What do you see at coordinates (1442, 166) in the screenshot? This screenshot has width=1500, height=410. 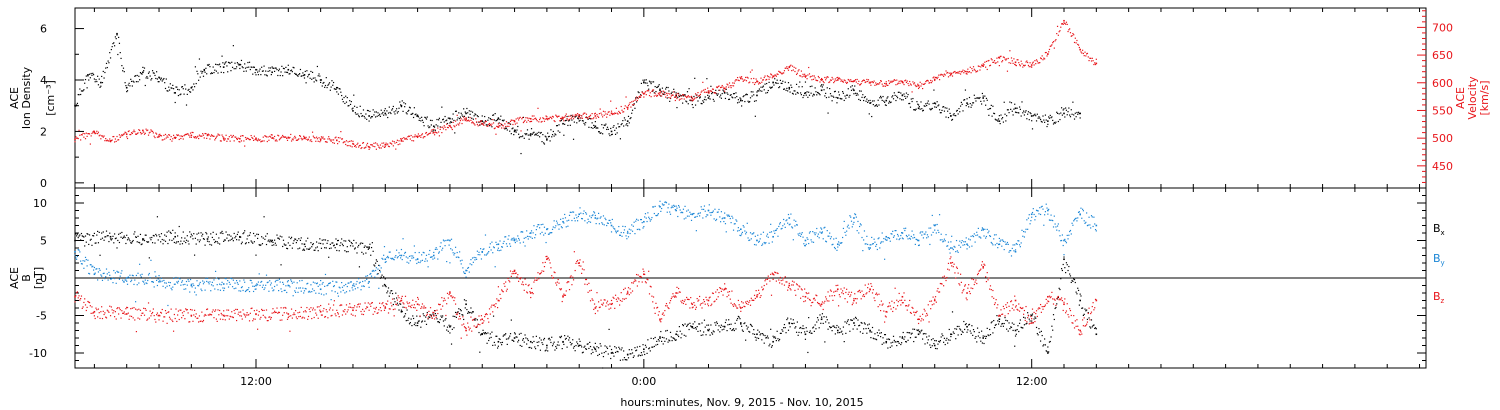 I see `right-y-tick-label: 450` at bounding box center [1442, 166].